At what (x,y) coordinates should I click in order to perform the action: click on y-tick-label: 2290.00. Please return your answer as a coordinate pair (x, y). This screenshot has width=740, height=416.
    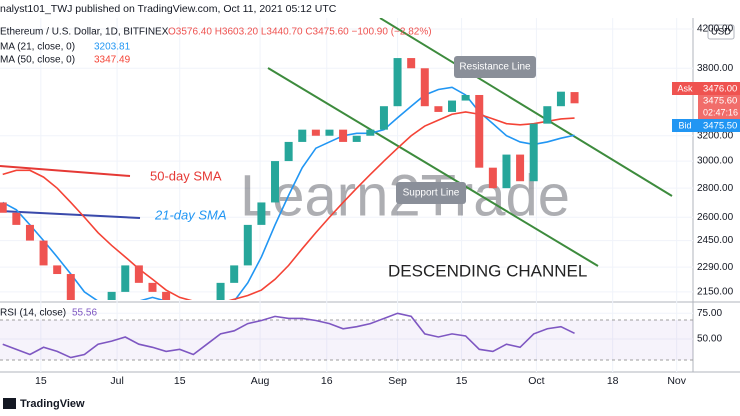
    Looking at the image, I should click on (715, 267).